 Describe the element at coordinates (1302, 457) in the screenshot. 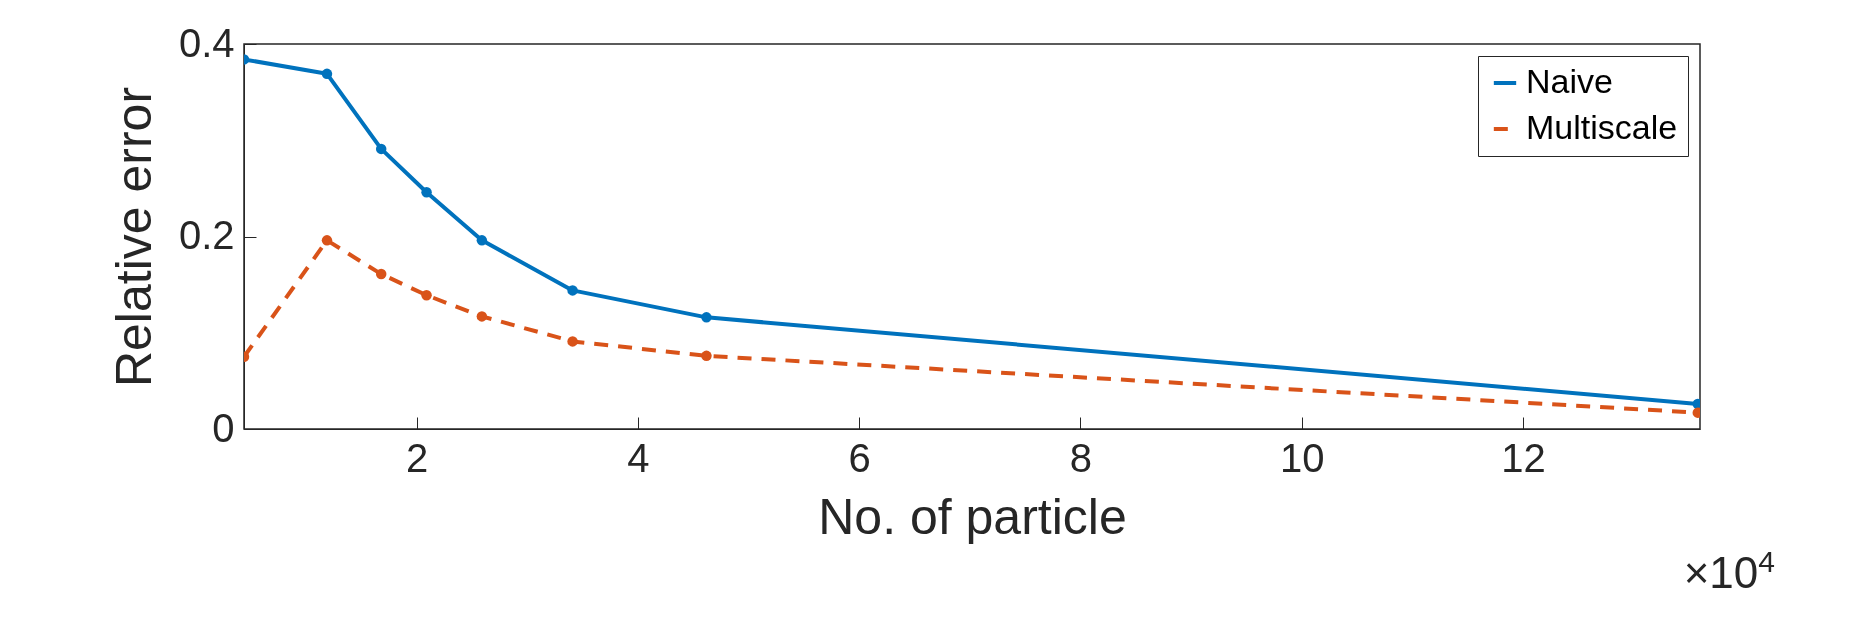

I see `x-tick-label: 10` at that location.